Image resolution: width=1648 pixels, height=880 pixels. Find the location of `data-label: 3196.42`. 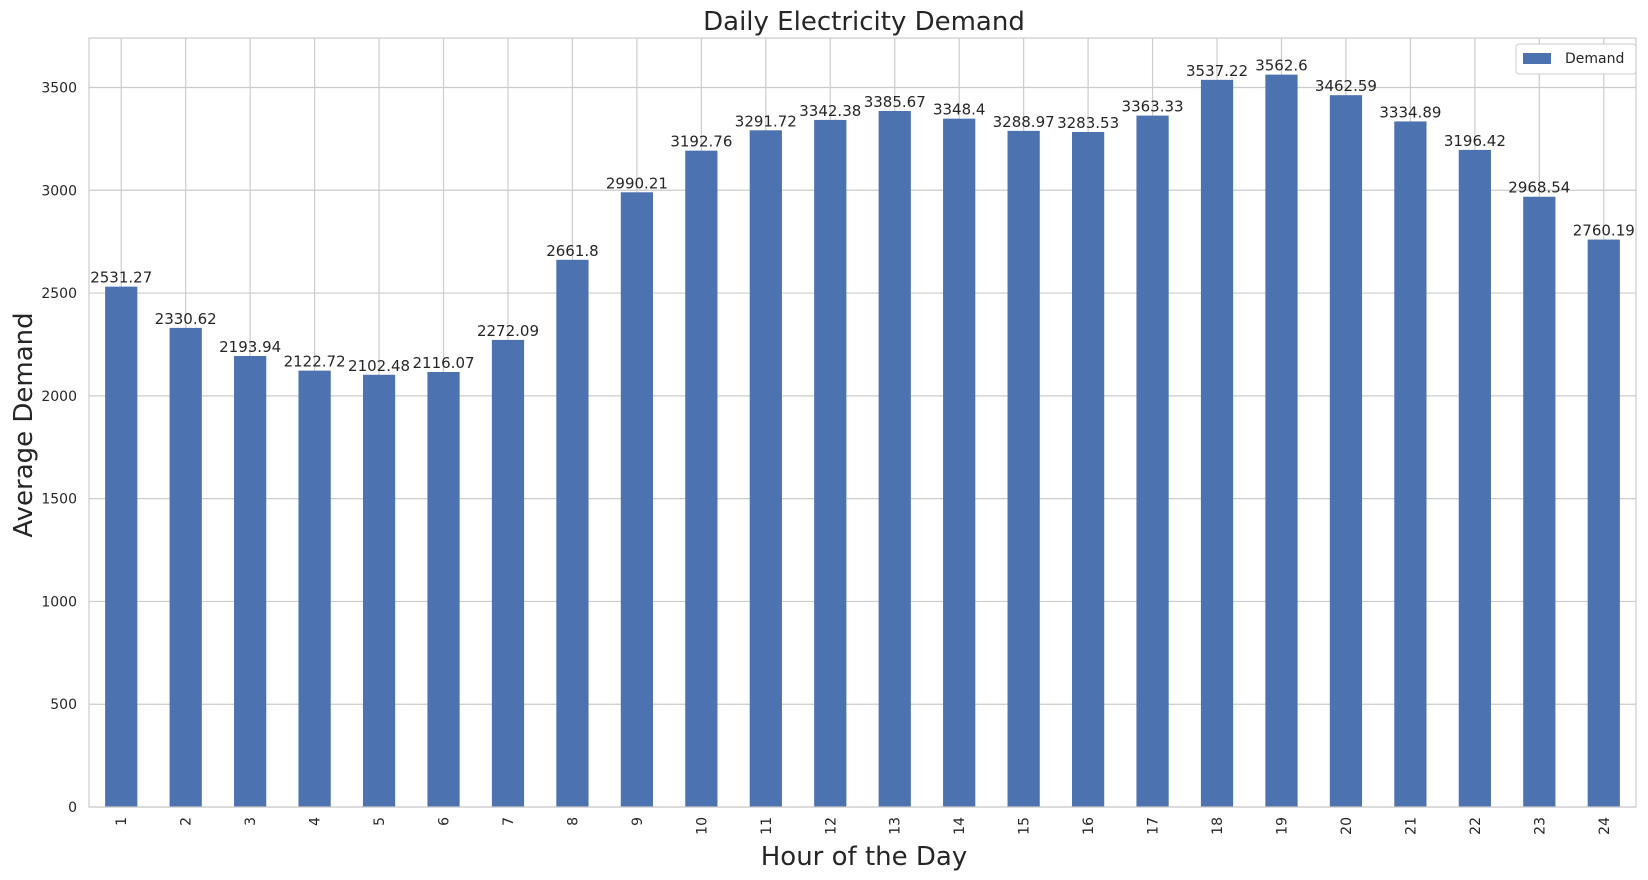

data-label: 3196.42 is located at coordinates (1475, 141).